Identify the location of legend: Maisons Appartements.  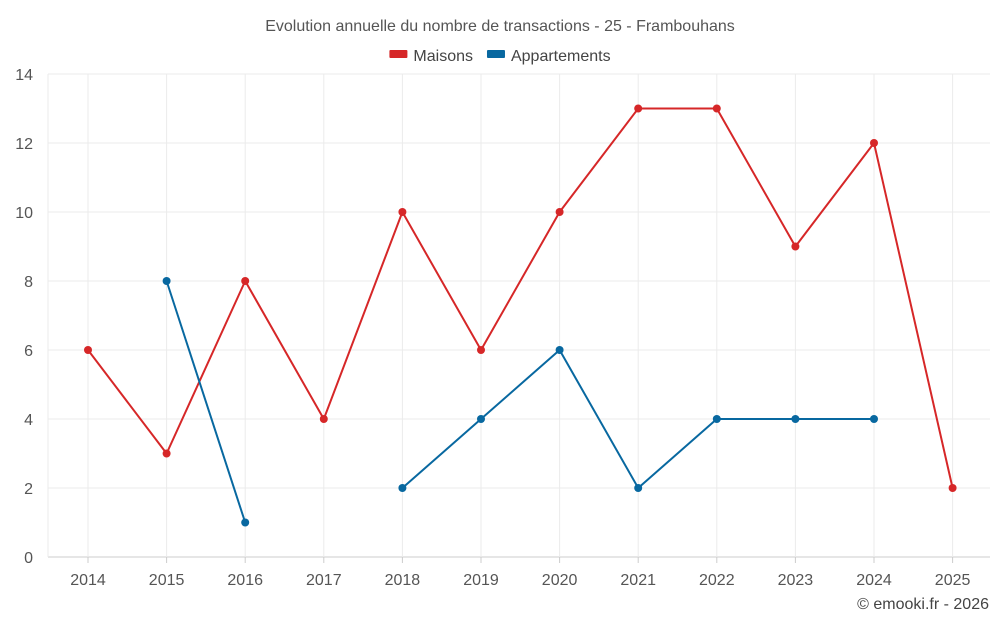
(500, 56).